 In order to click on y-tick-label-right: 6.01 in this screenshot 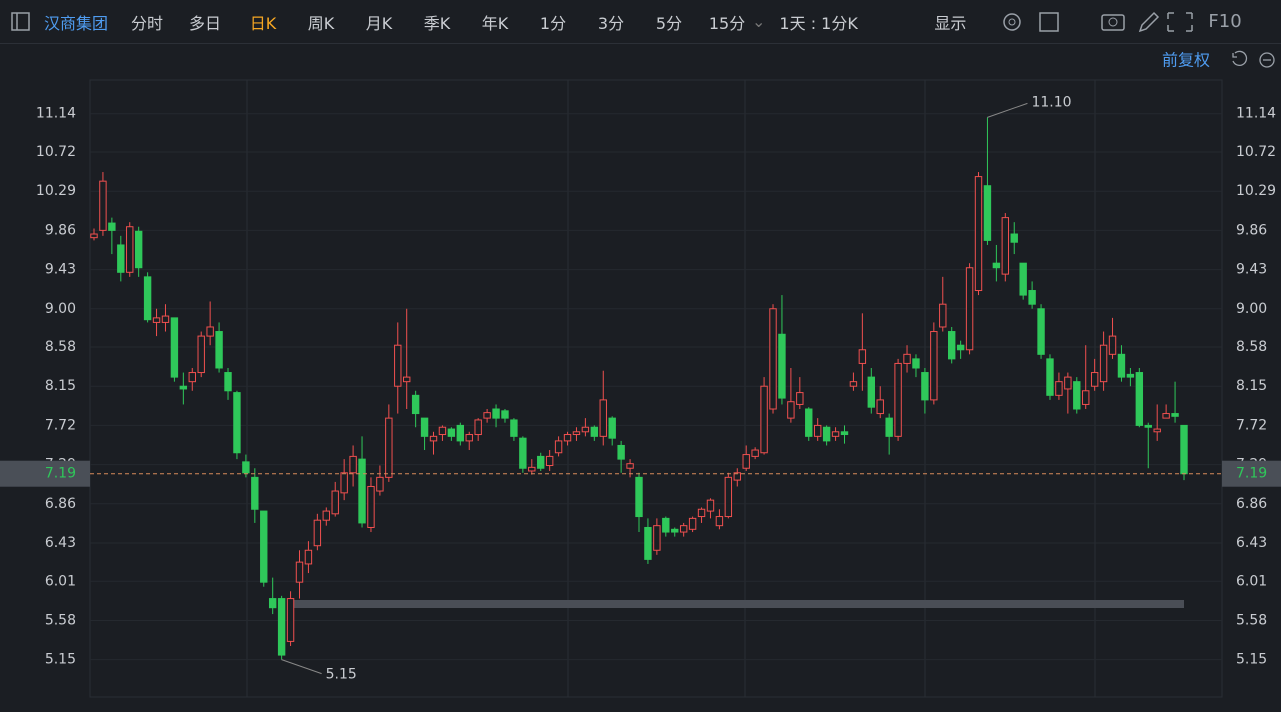, I will do `click(1251, 581)`.